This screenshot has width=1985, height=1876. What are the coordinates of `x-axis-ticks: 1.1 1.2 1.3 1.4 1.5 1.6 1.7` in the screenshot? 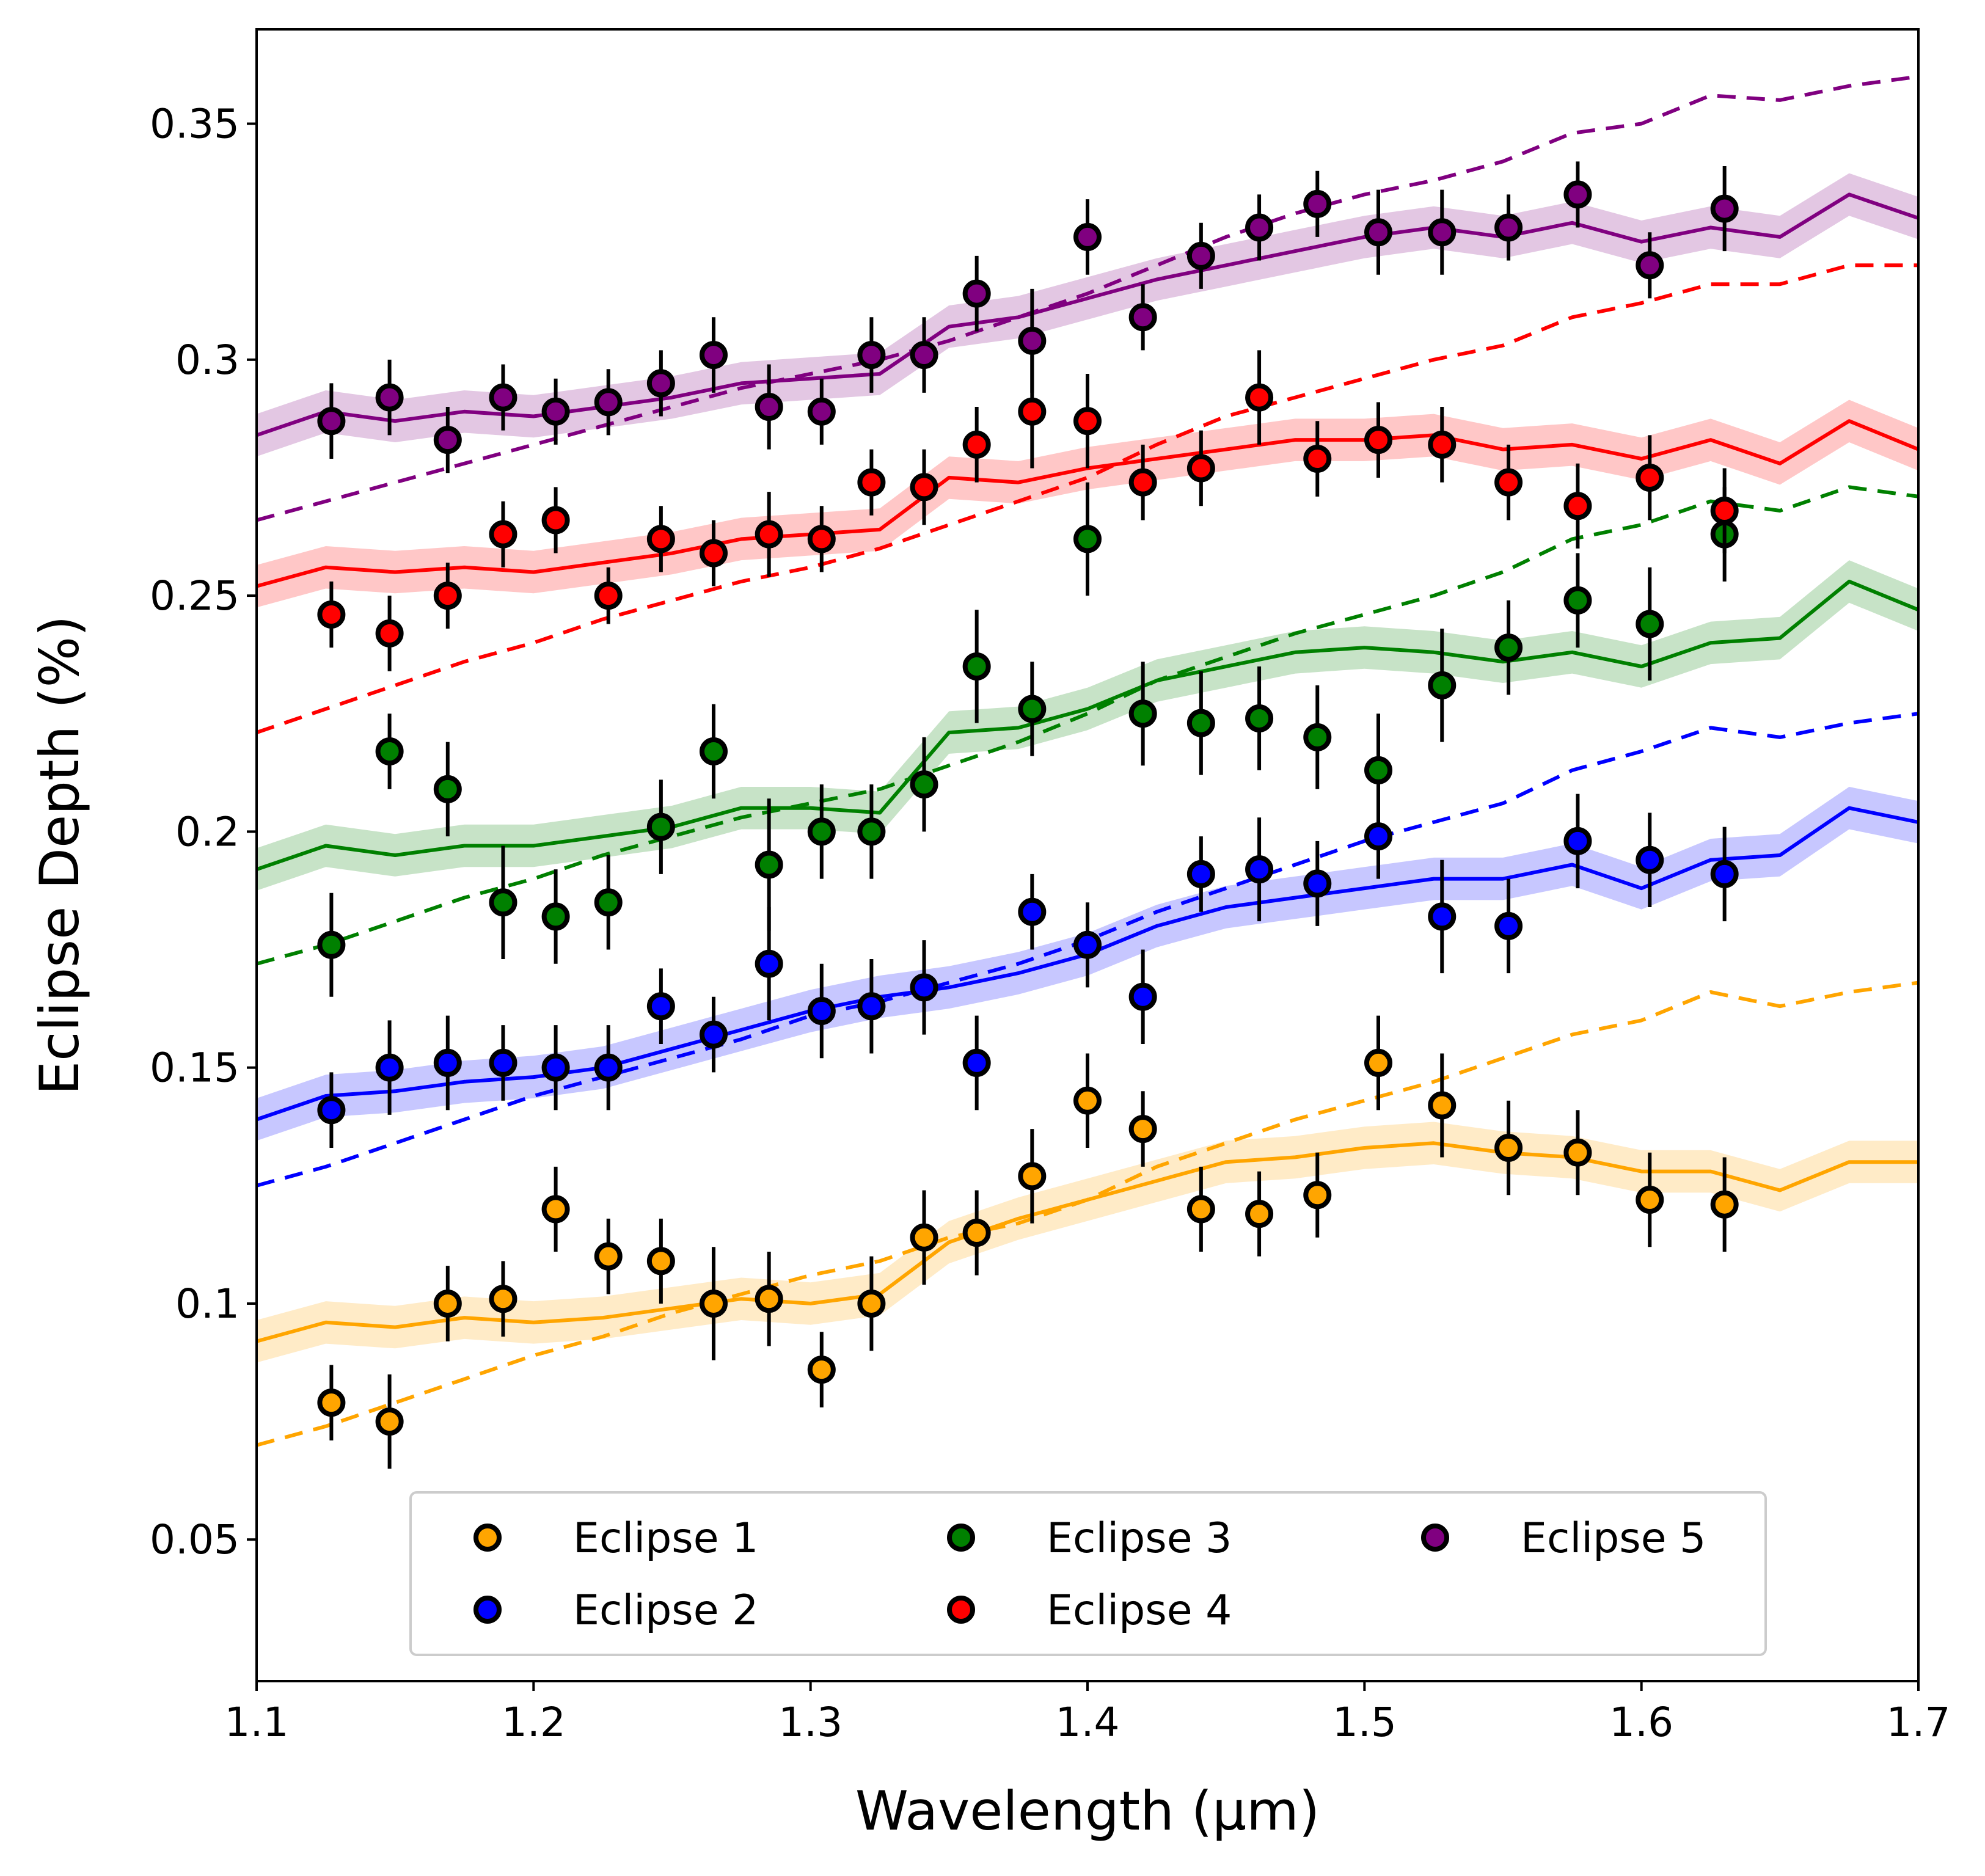 It's located at (1088, 1713).